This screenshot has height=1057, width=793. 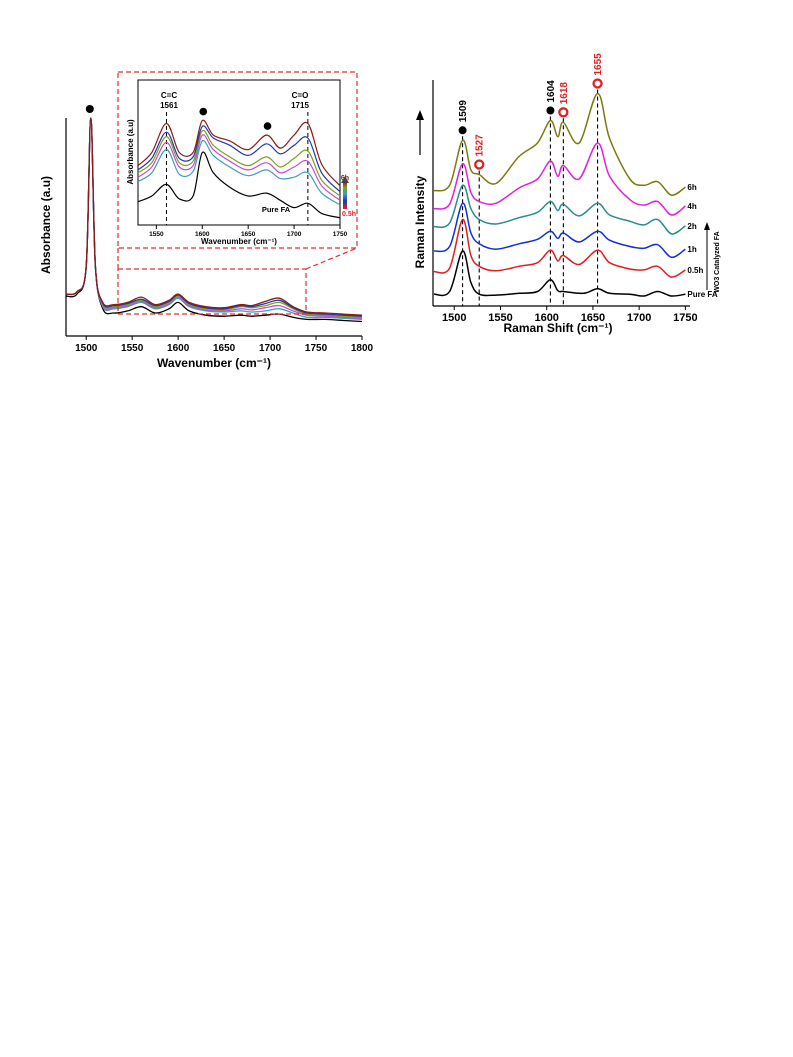 What do you see at coordinates (500, 318) in the screenshot?
I see `raman-x-tick-label: 1550` at bounding box center [500, 318].